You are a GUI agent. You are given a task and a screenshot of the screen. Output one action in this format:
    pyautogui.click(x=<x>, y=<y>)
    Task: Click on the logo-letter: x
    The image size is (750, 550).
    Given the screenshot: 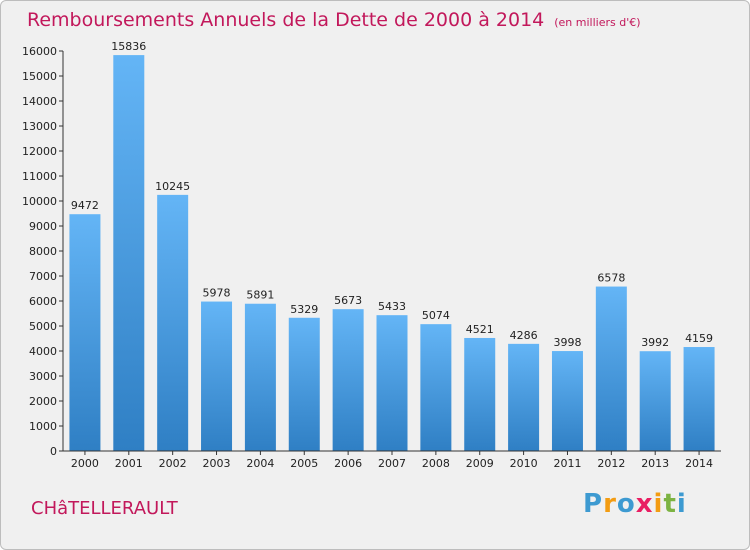 What is the action you would take?
    pyautogui.click(x=644, y=504)
    